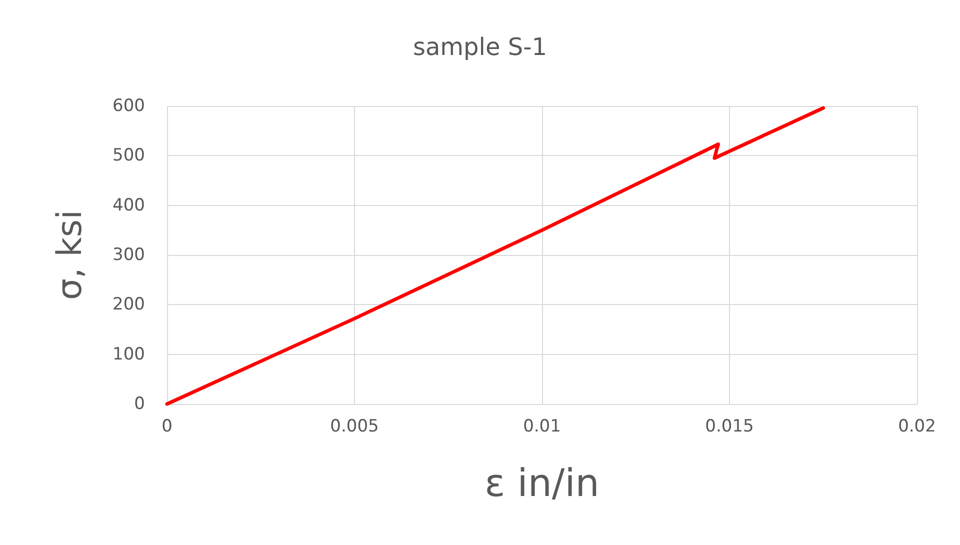 This screenshot has width=960, height=545. Describe the element at coordinates (128, 255) in the screenshot. I see `y-tick-label: 300` at that location.